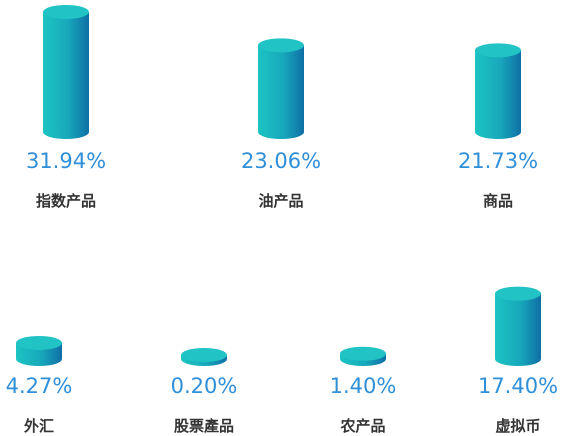 This screenshot has width=565, height=436. What do you see at coordinates (204, 386) in the screenshot?
I see `value-label: 0.20%` at bounding box center [204, 386].